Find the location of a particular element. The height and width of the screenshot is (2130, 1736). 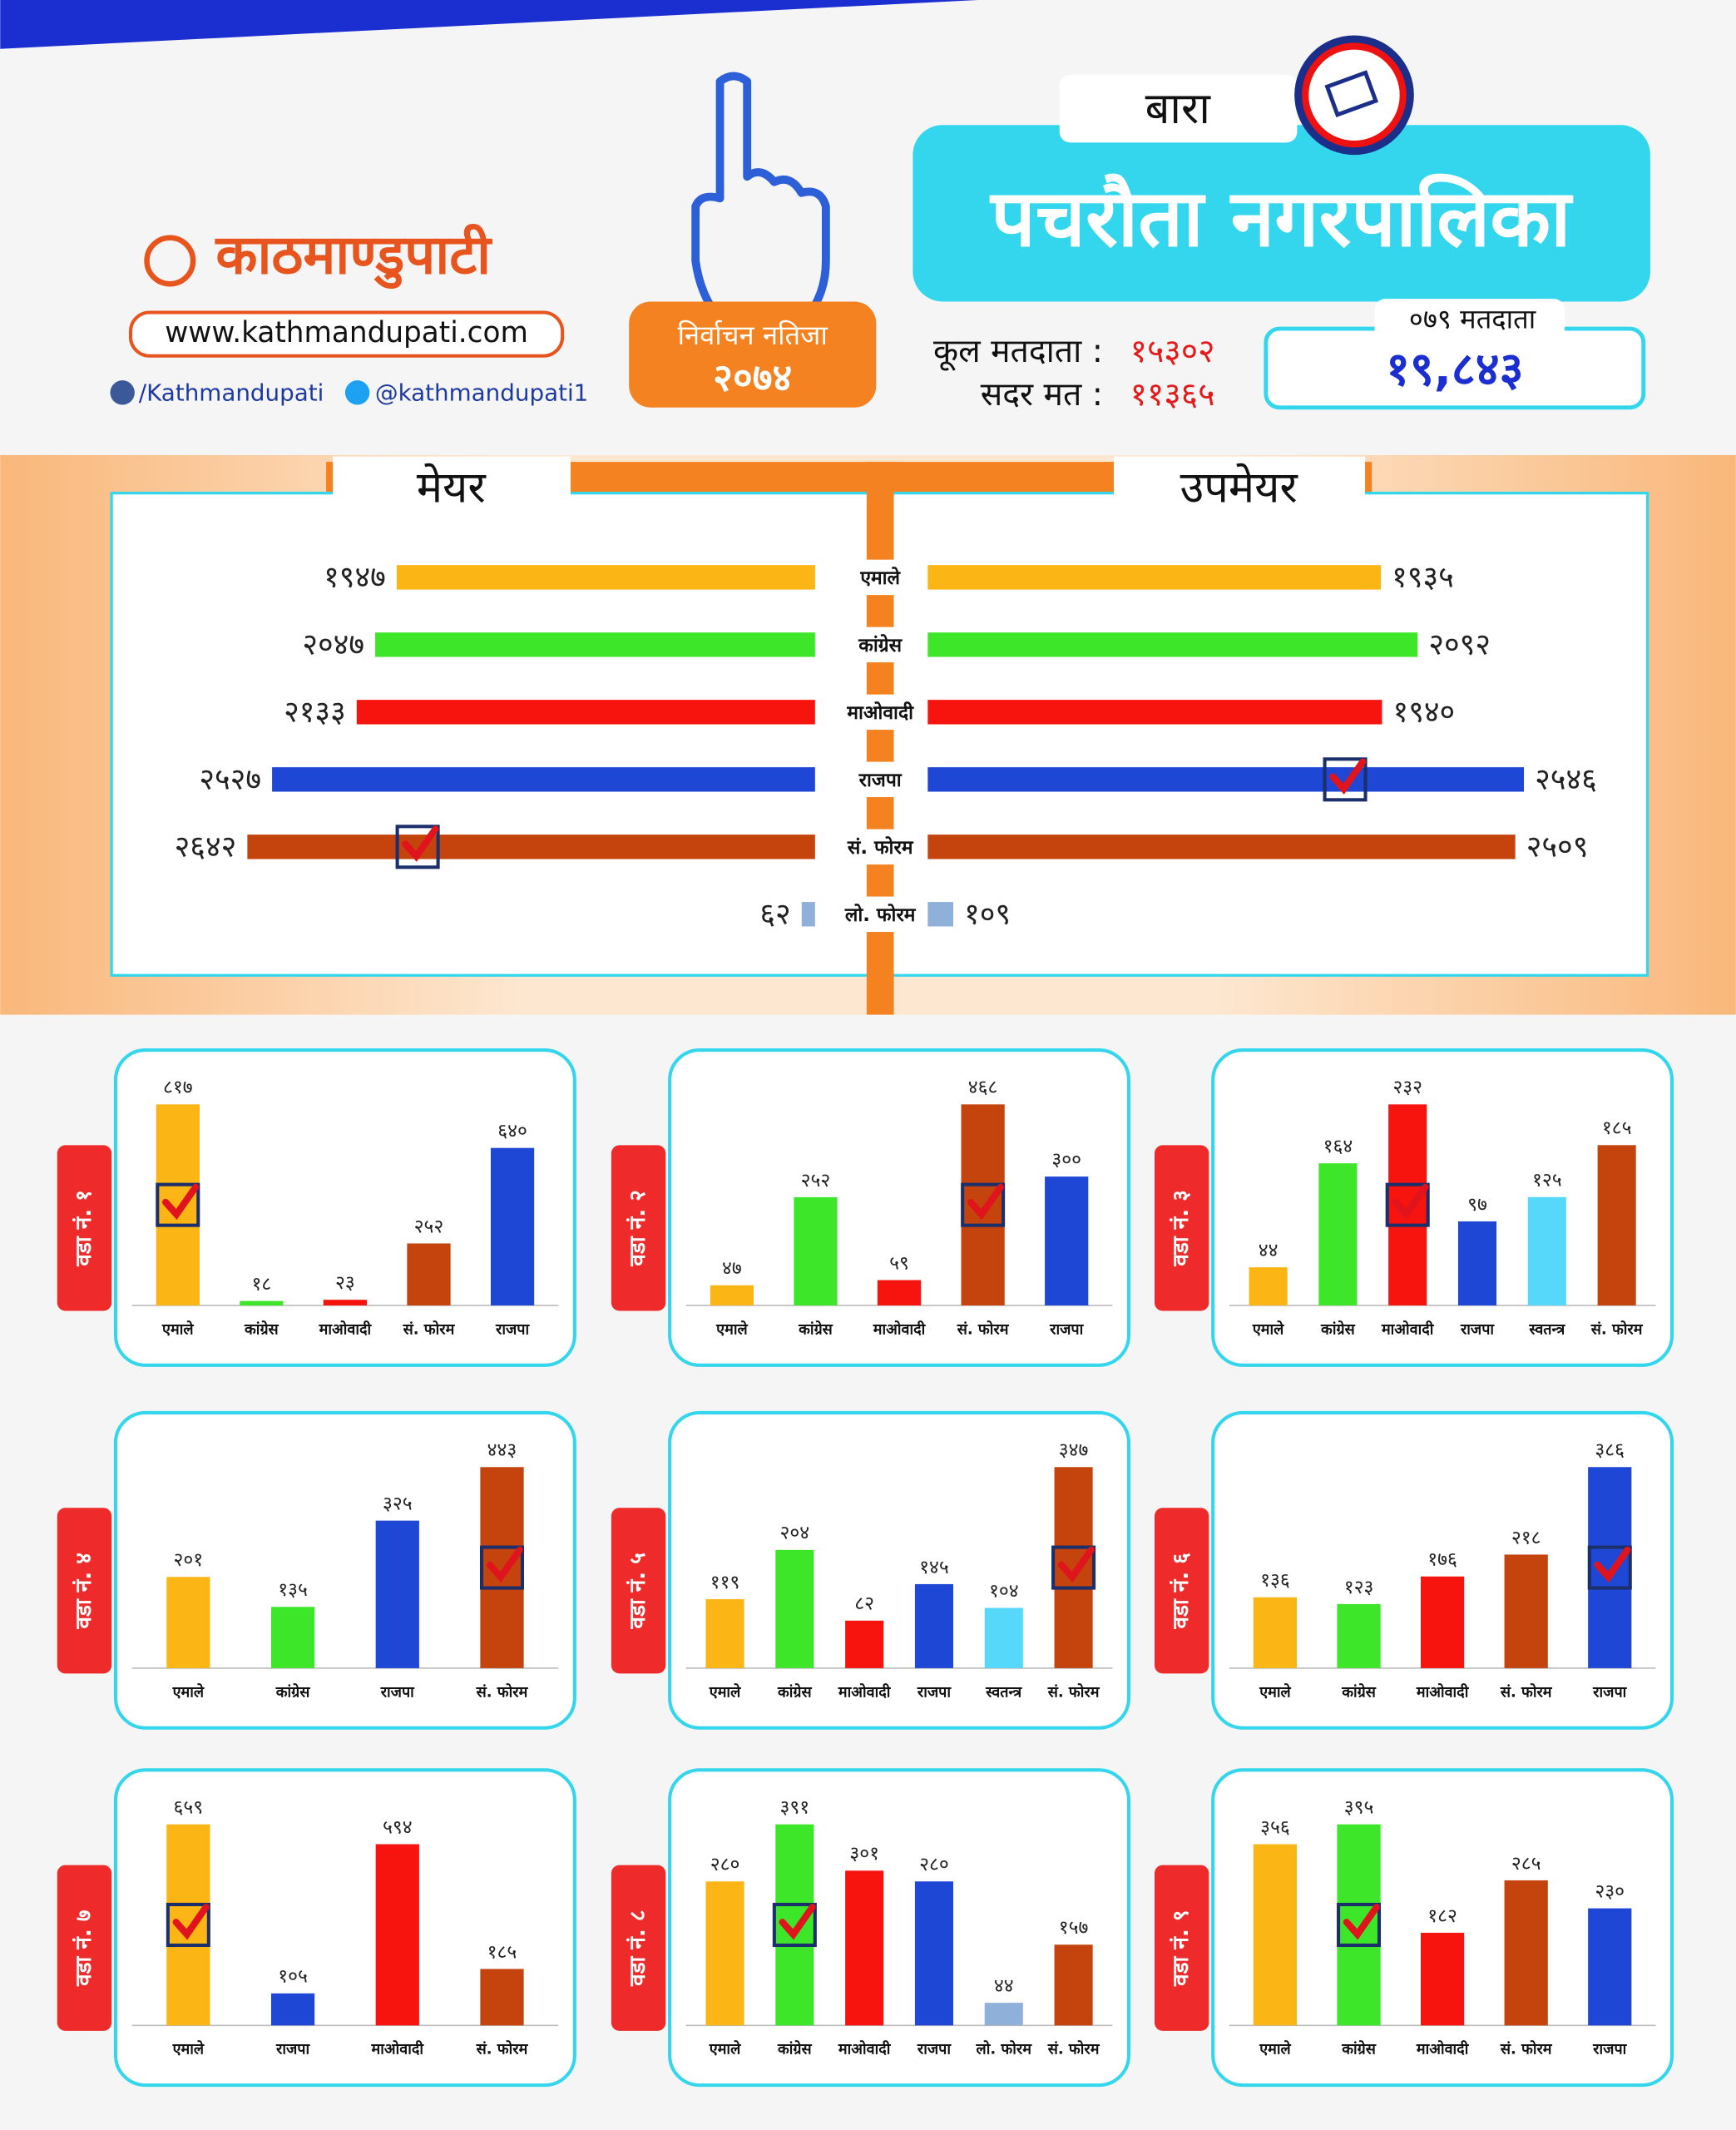

twitter-icon is located at coordinates (357, 392).